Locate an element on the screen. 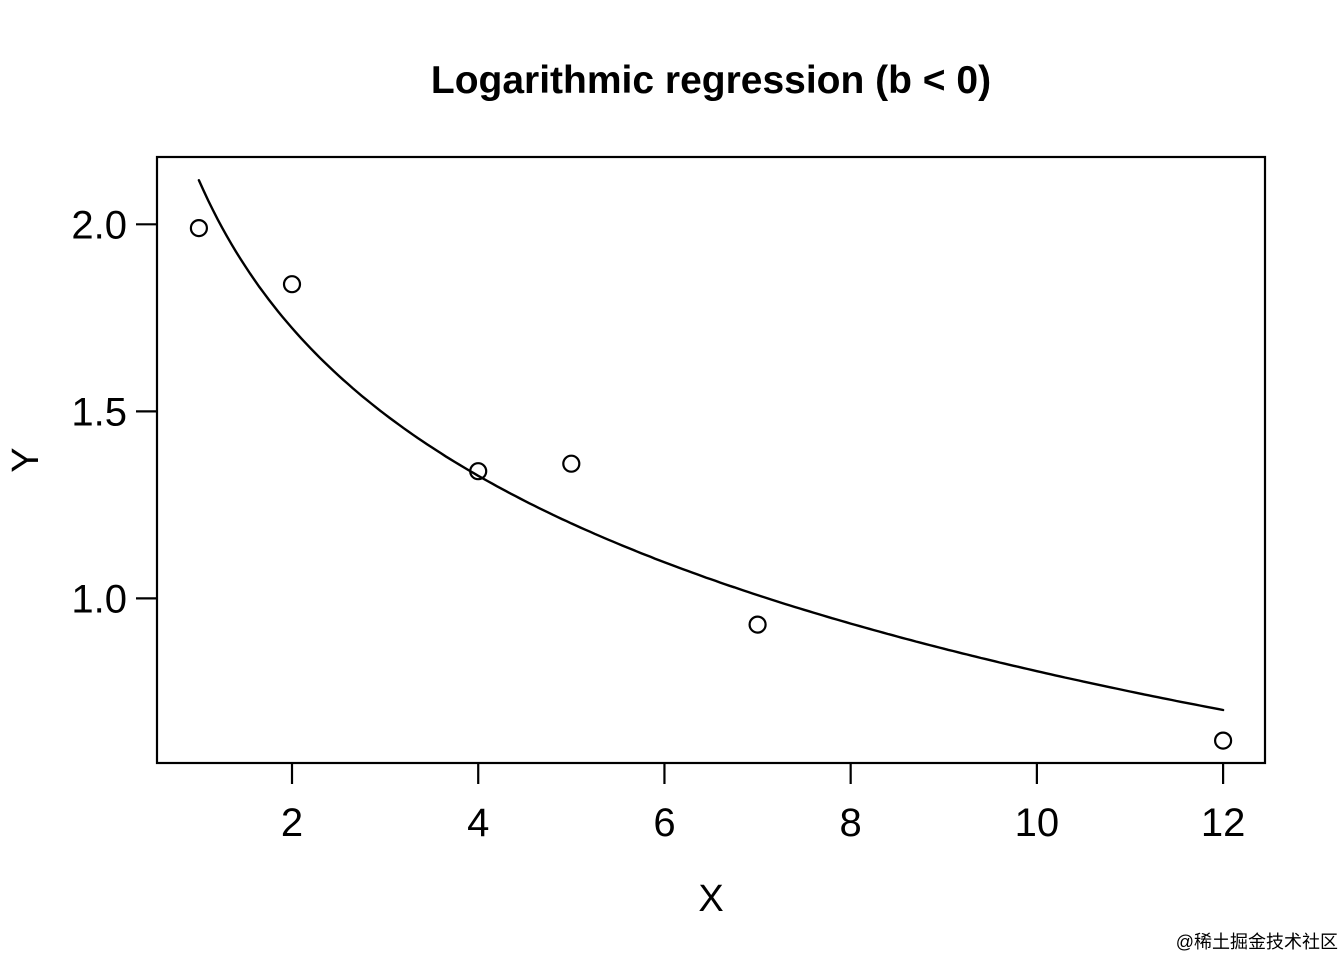  chart-title: Logarithmic regression (b < 0) is located at coordinates (711, 80).